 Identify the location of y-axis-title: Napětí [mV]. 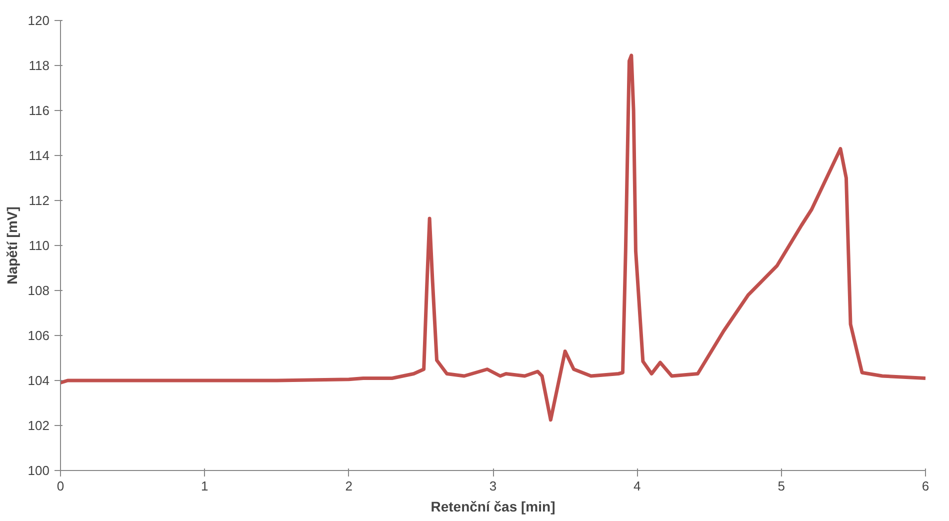
(12, 245).